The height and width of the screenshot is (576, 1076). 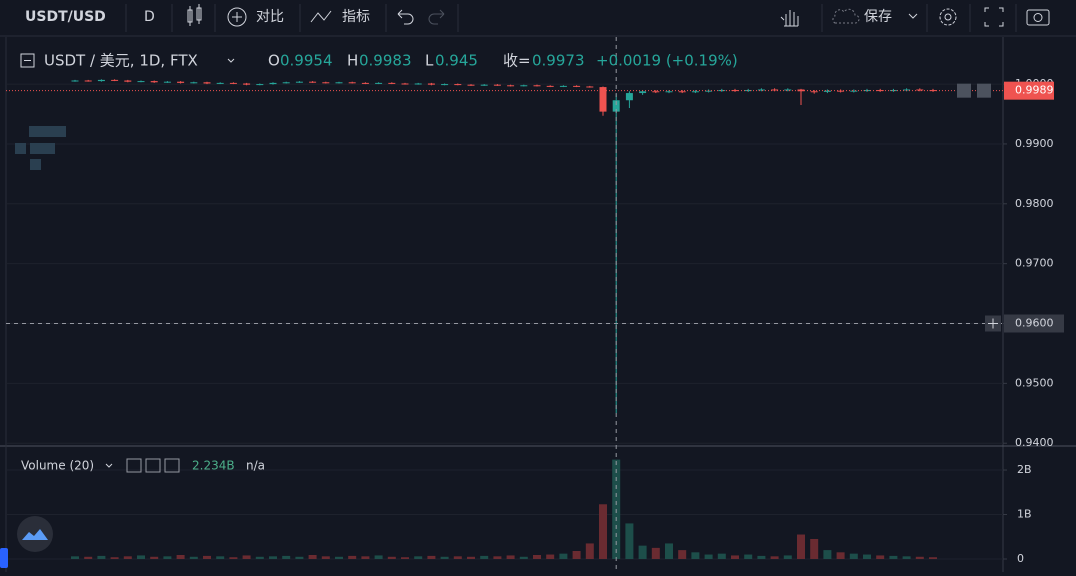 I want to click on y-tick-label: 0, so click(x=1020, y=558).